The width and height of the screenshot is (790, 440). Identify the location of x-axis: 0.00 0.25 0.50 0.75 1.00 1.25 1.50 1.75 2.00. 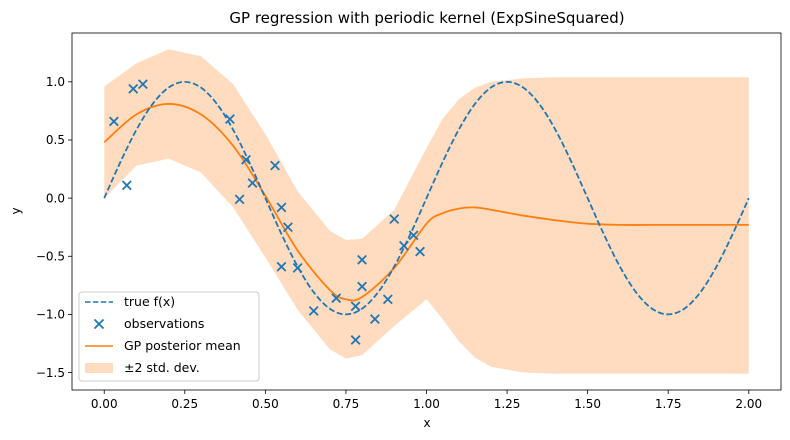
(426, 400).